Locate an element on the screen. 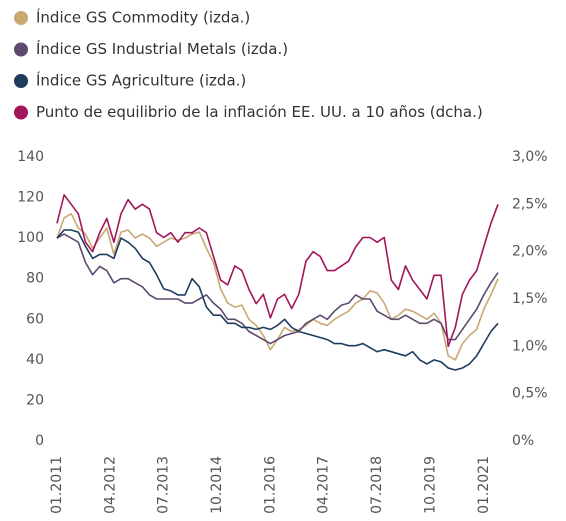 The image size is (566, 521). x-tick-label: 01.2016 is located at coordinates (270, 485).